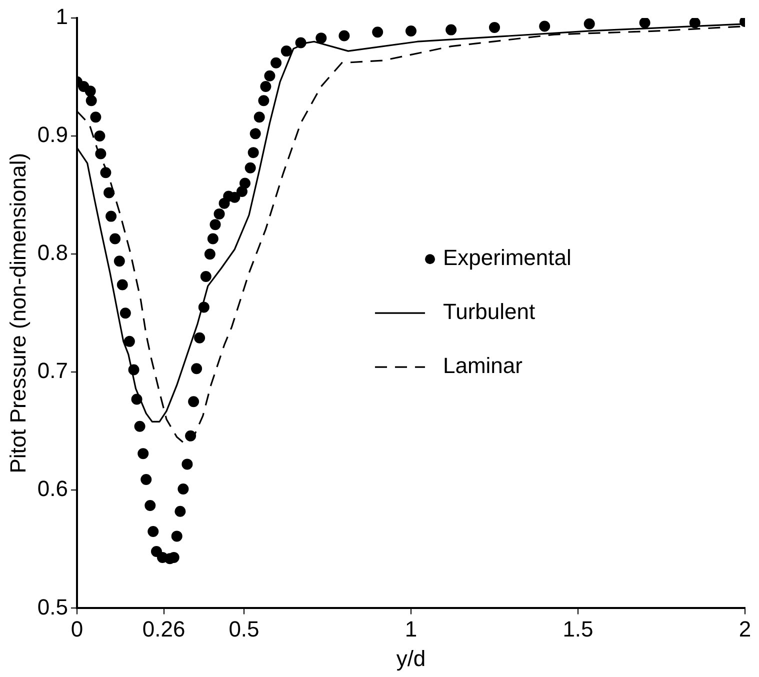  I want to click on legend-label: Turbulent, so click(489, 311).